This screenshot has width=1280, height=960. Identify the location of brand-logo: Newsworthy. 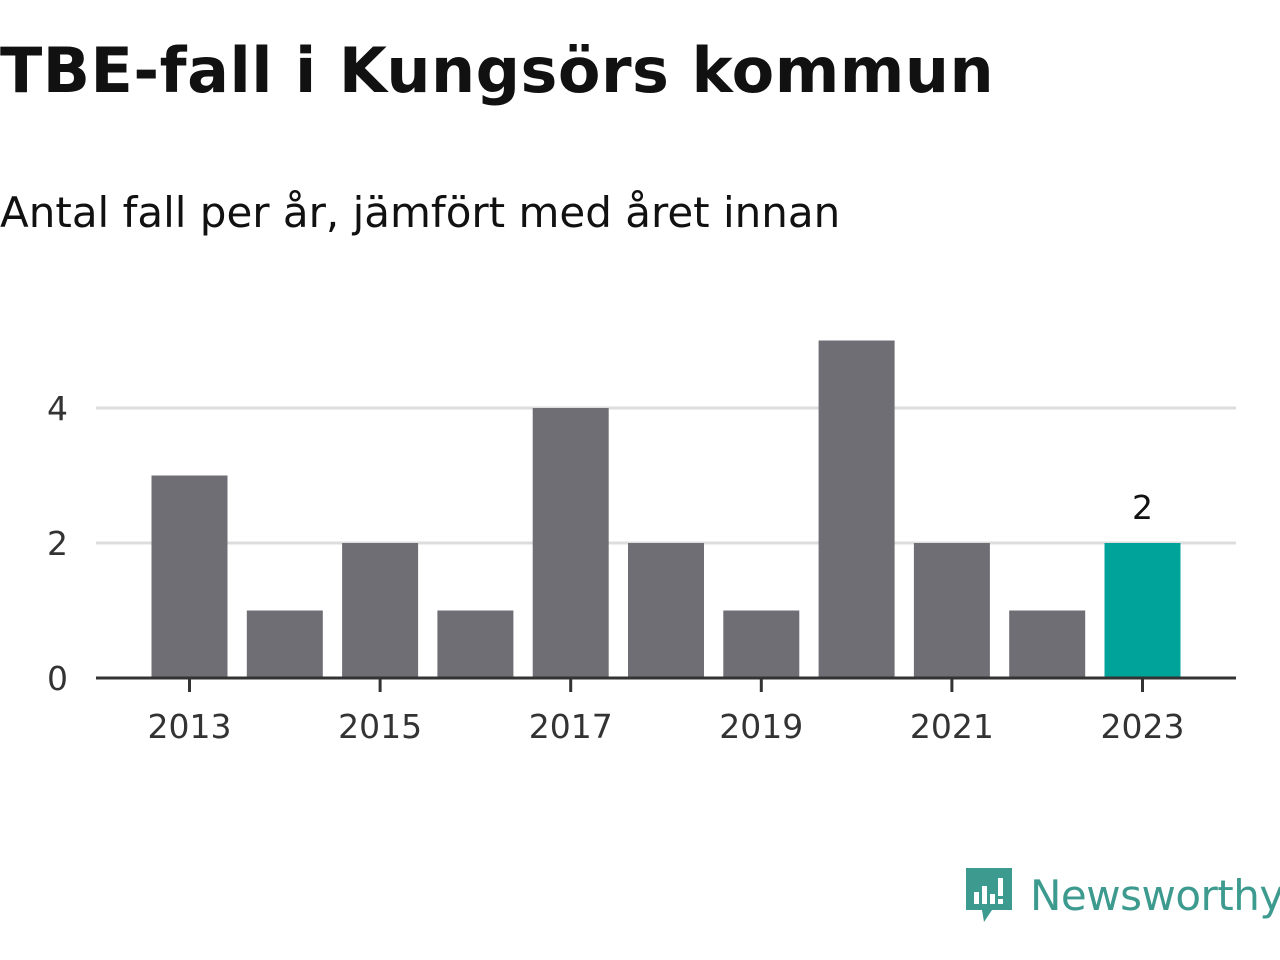
(1121, 895).